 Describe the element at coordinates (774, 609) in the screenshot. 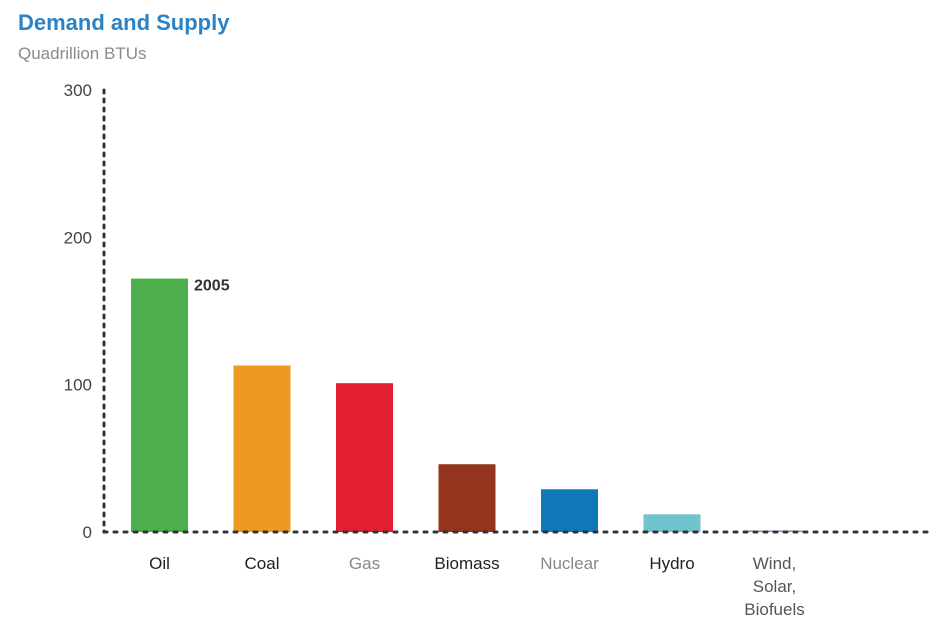

I see `x-tick-label: Biofuels` at that location.